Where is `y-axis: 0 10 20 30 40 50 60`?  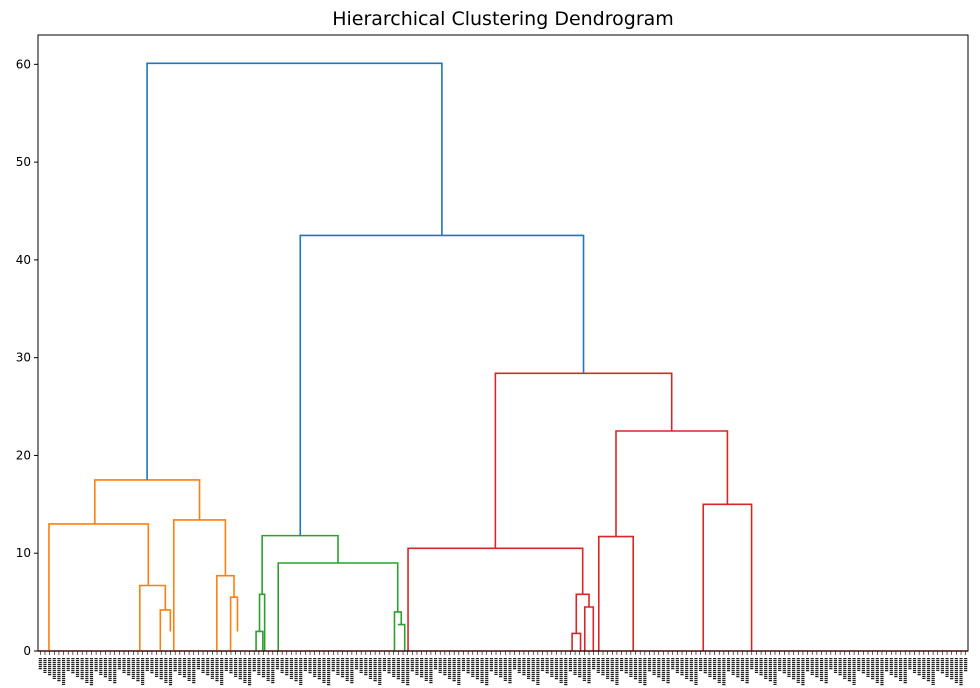 y-axis: 0 10 20 30 40 50 60 is located at coordinates (27, 357).